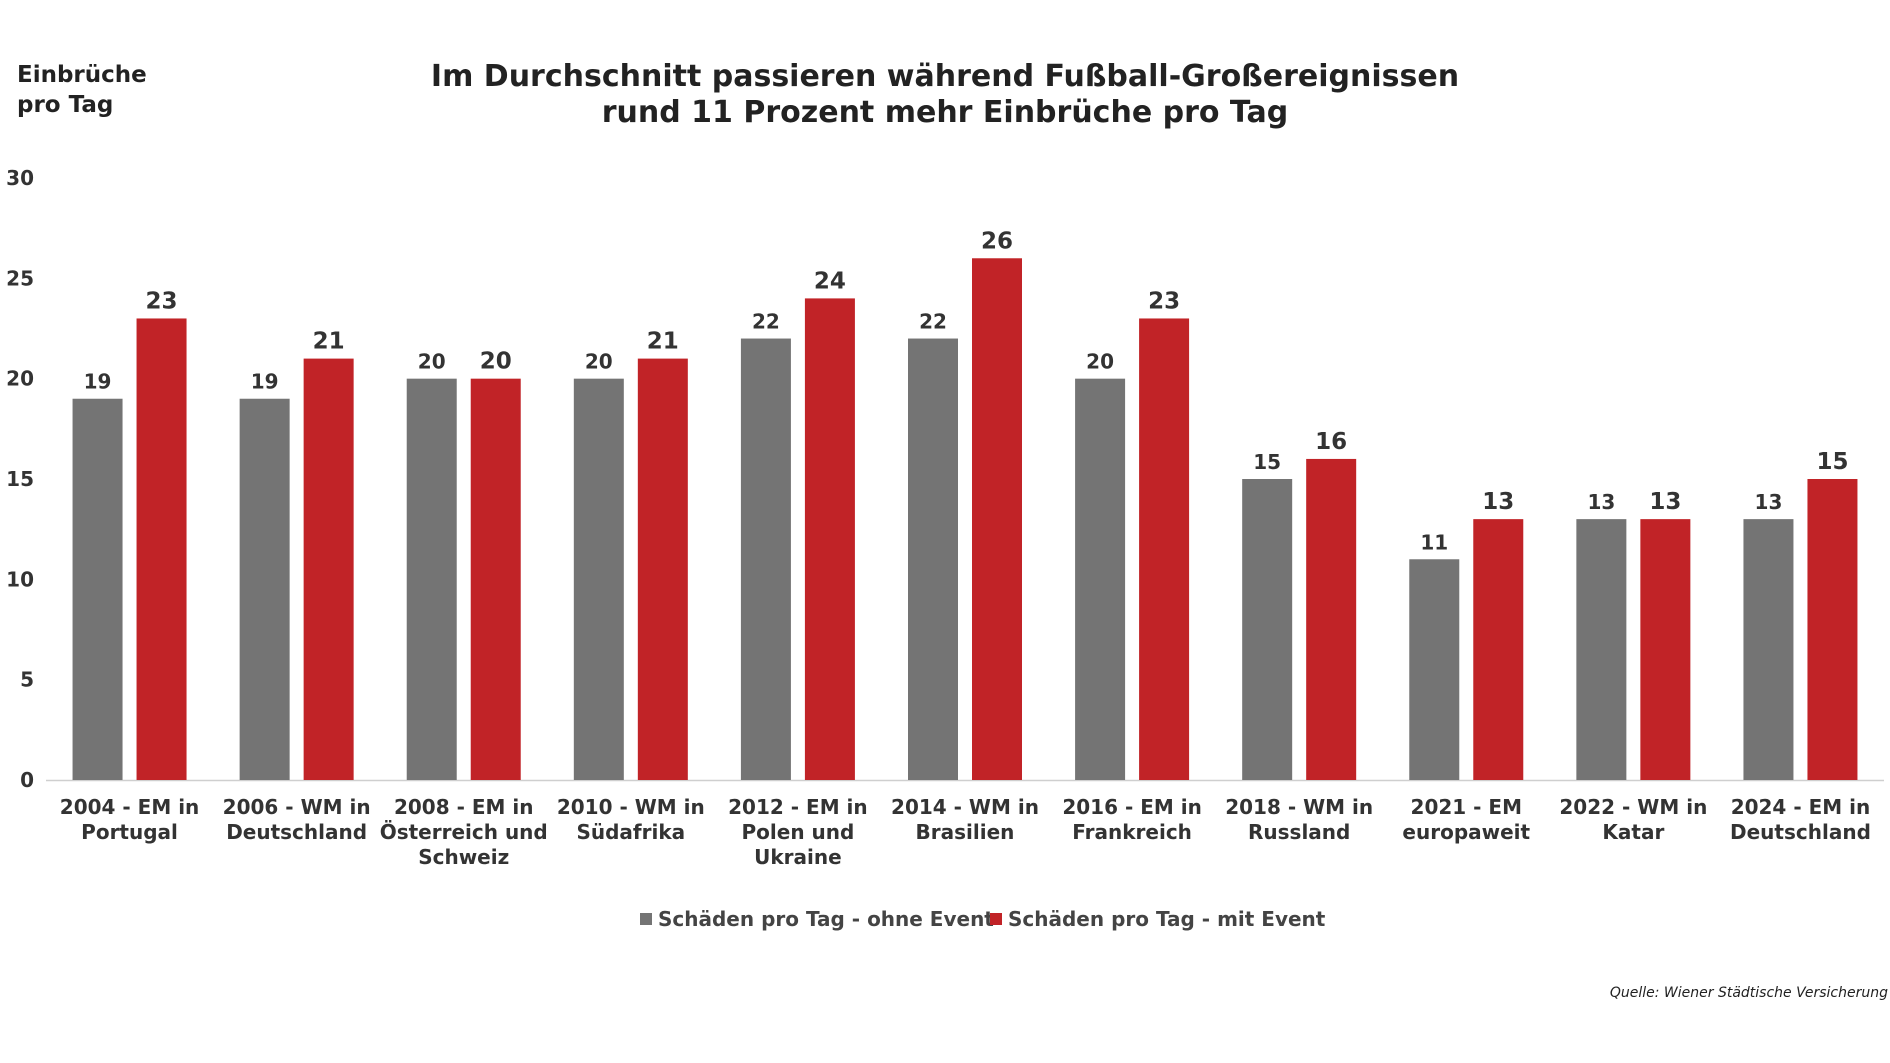  I want to click on x-tick-label: 2014 - WM in Brasilien, so click(965, 819).